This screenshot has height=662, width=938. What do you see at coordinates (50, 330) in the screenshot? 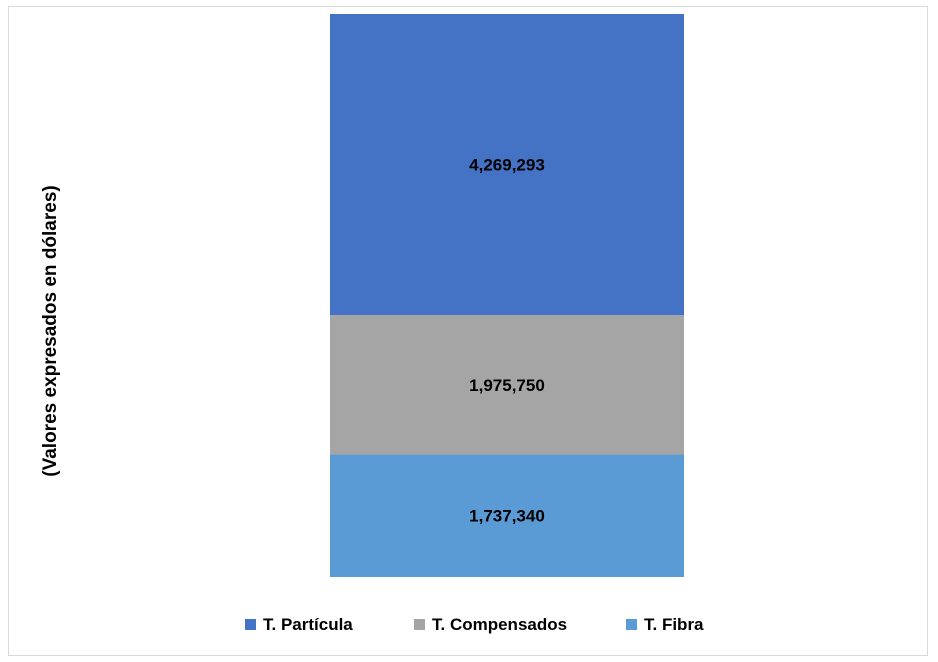
I see `y-axis-title: (Valores expresados en dólares)` at bounding box center [50, 330].